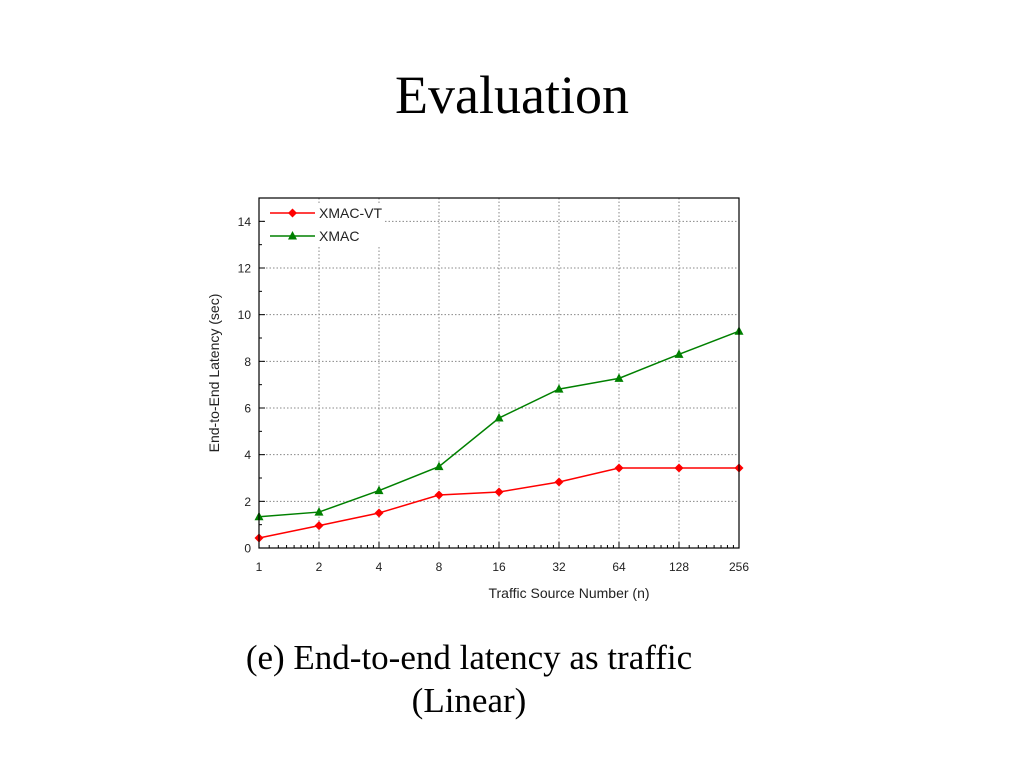 The image size is (1024, 768). I want to click on y-tick-label: 2, so click(247, 502).